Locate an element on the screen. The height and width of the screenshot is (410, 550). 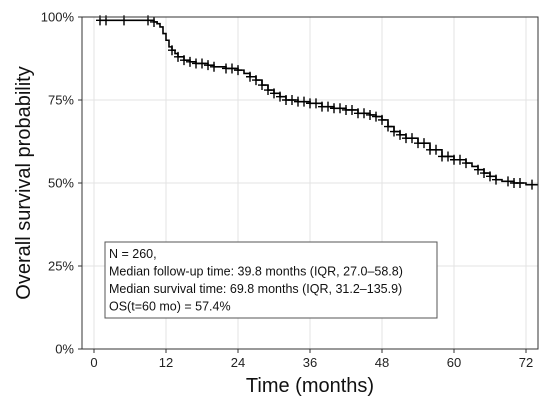
annotation-box-frame is located at coordinates (271, 280).